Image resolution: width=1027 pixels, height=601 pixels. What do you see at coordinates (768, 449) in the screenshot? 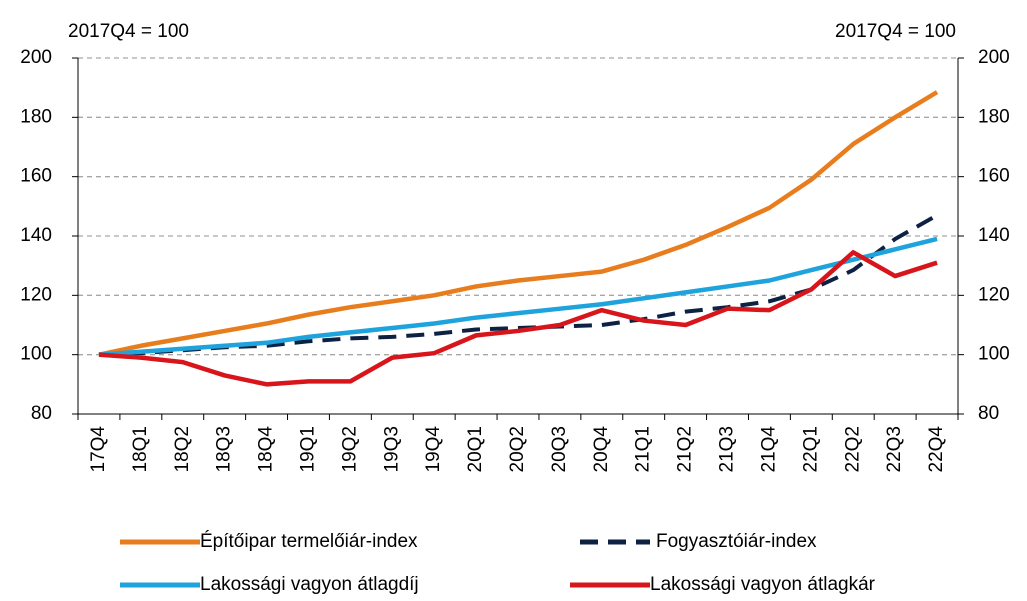
I see `x-tick-label: 21Q4` at bounding box center [768, 449].